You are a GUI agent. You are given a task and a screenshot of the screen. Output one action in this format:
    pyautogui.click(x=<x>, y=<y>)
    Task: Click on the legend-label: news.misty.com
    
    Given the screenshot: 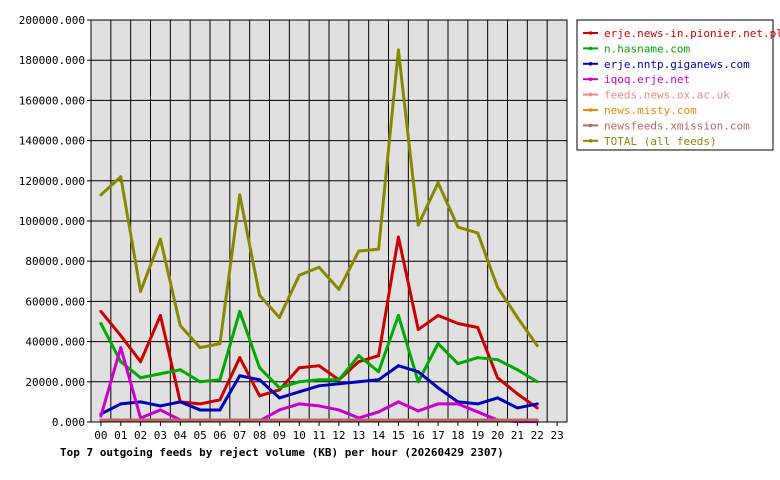 What is the action you would take?
    pyautogui.click(x=650, y=110)
    